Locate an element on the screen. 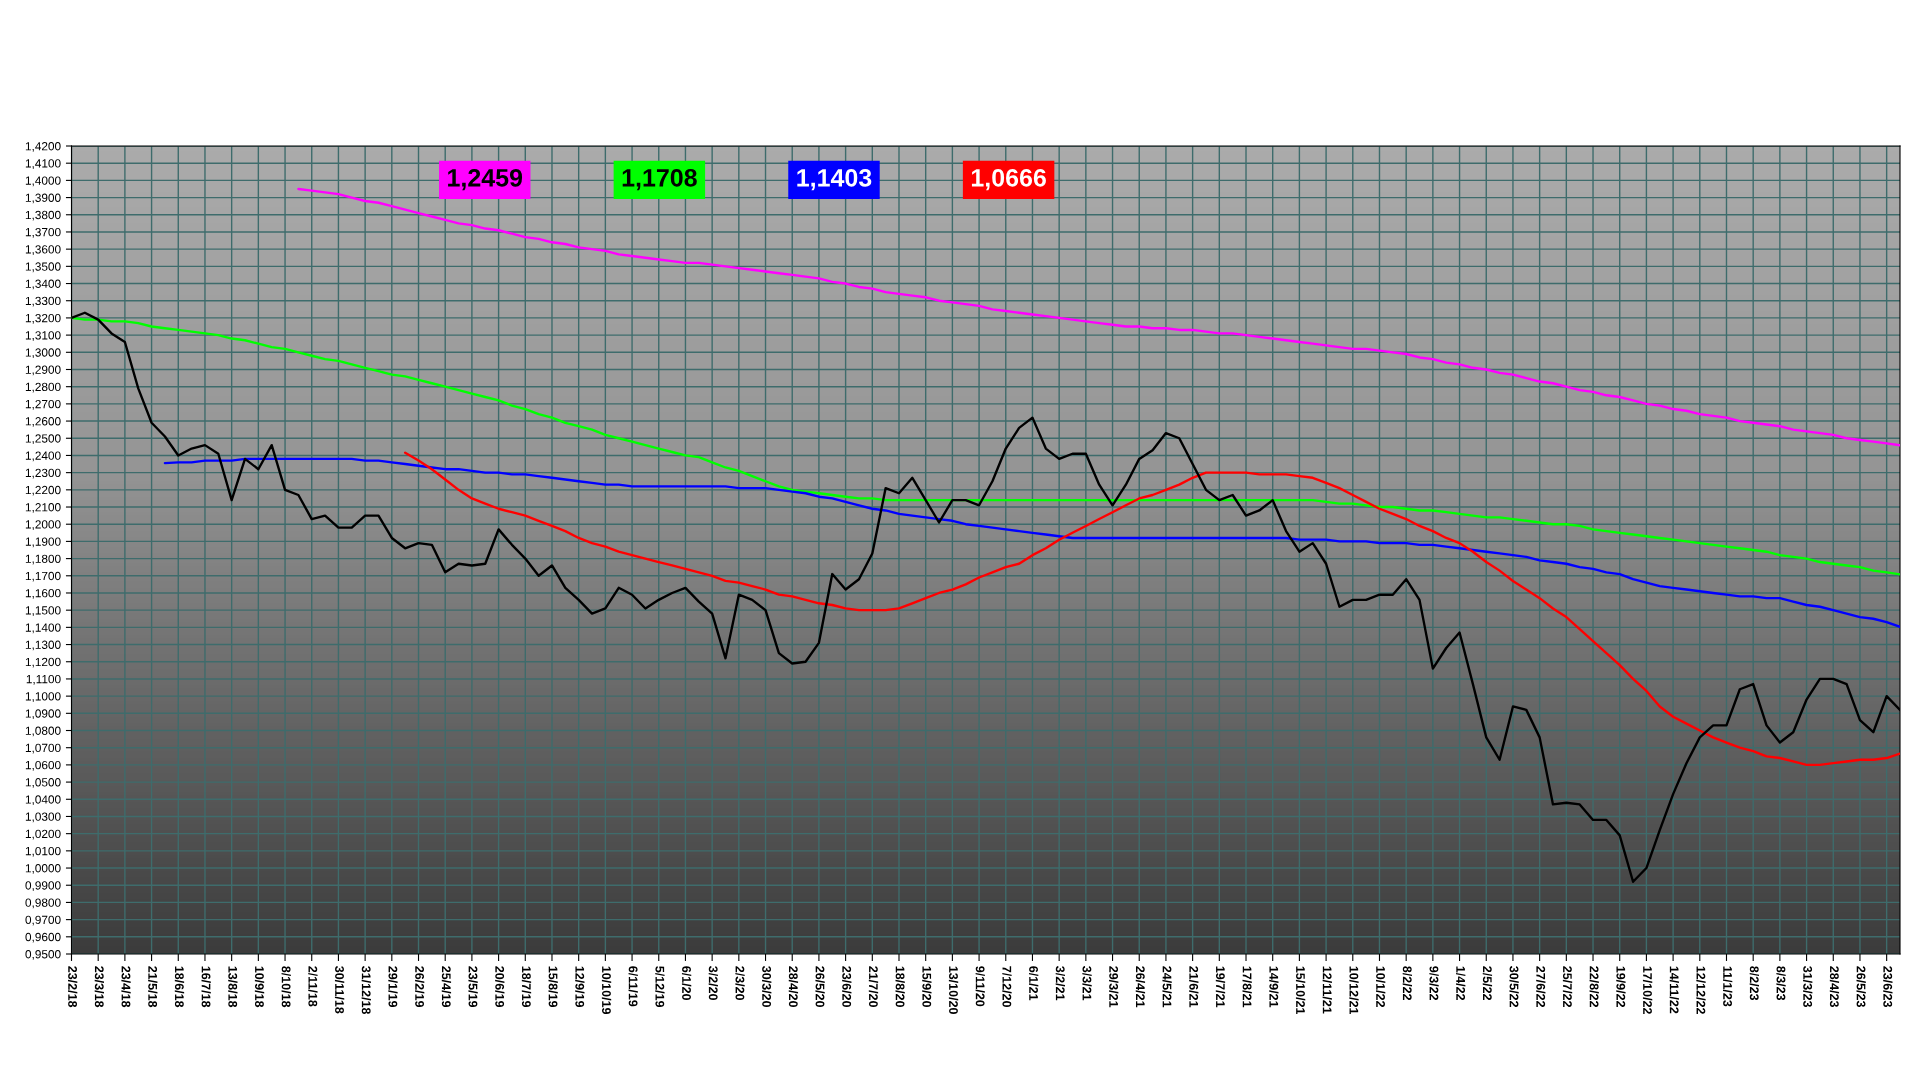  y-tick-label: 1,3000 is located at coordinates (43, 353).